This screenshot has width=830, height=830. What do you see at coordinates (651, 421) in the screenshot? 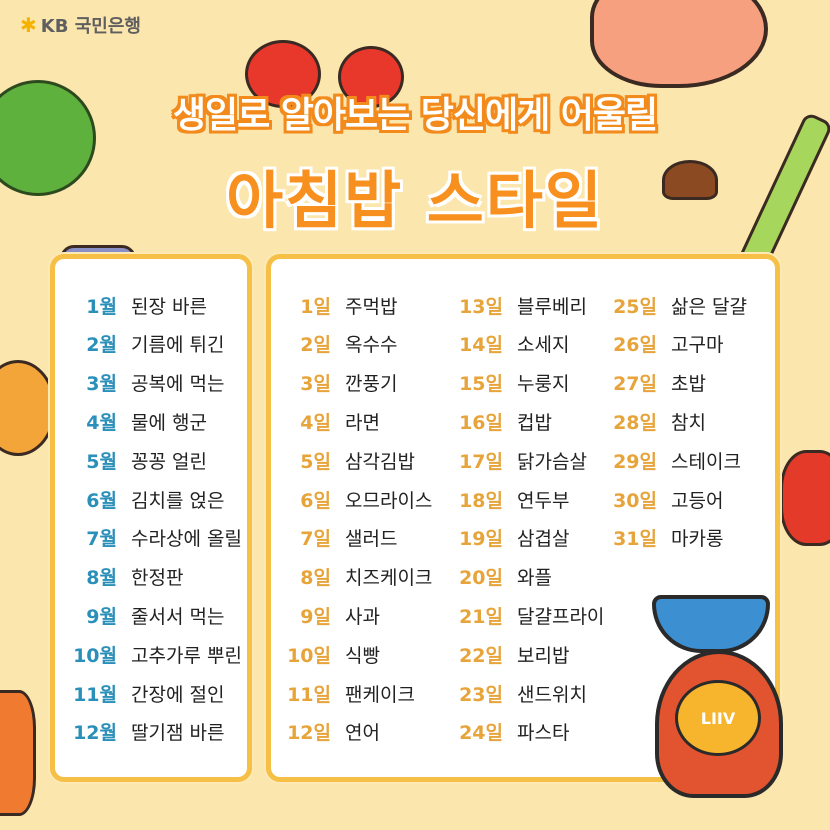
I see `list-item: 28일 참치` at bounding box center [651, 421].